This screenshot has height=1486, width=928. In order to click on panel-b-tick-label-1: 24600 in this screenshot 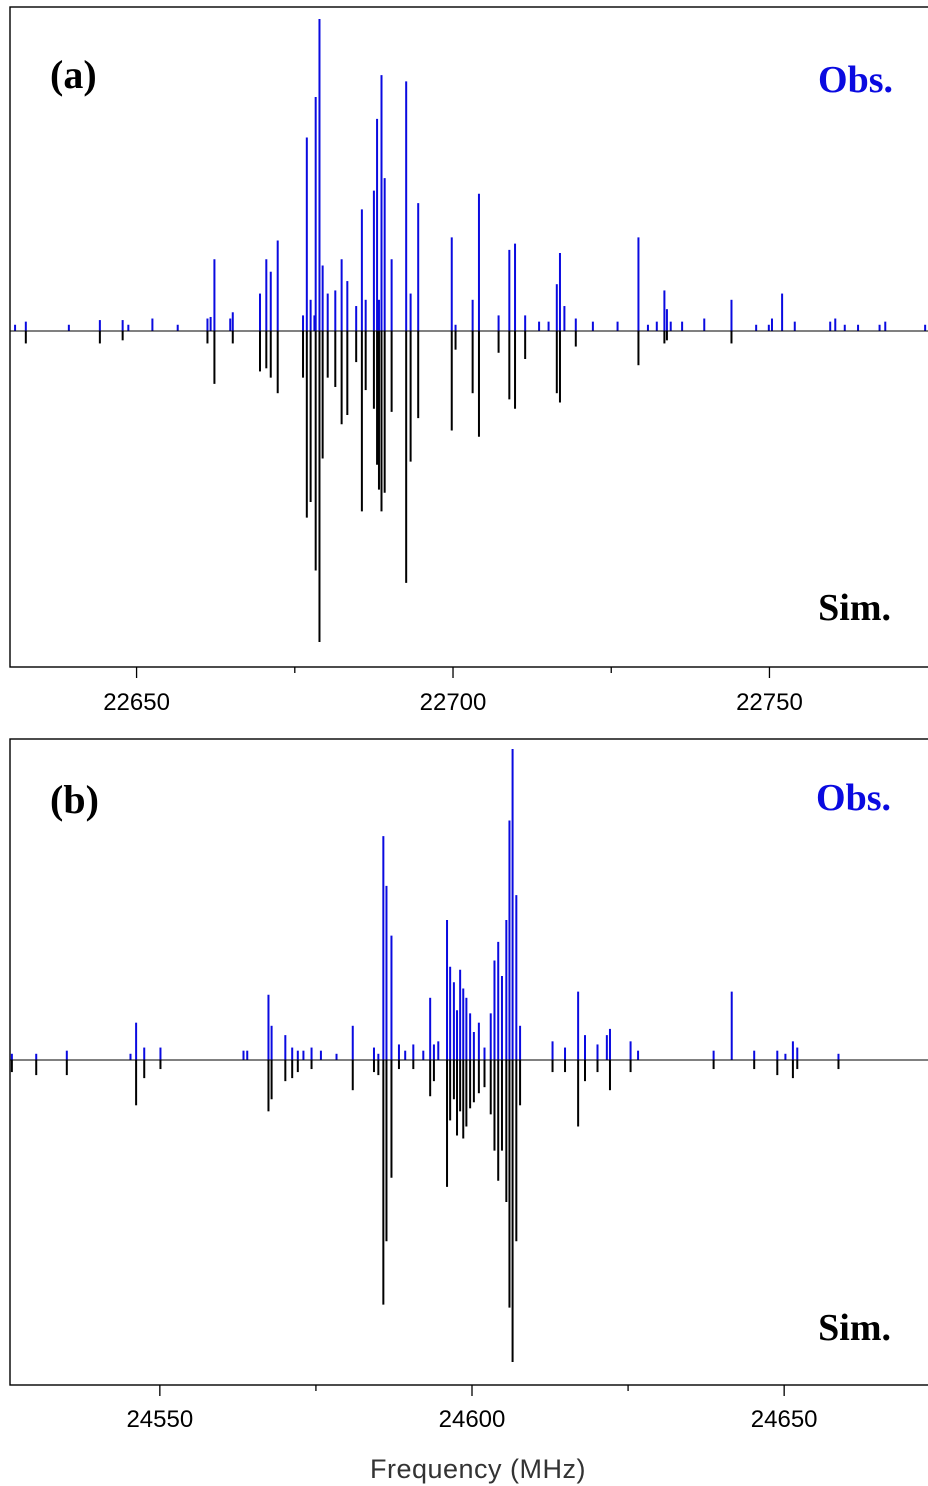, I will do `click(472, 1419)`.